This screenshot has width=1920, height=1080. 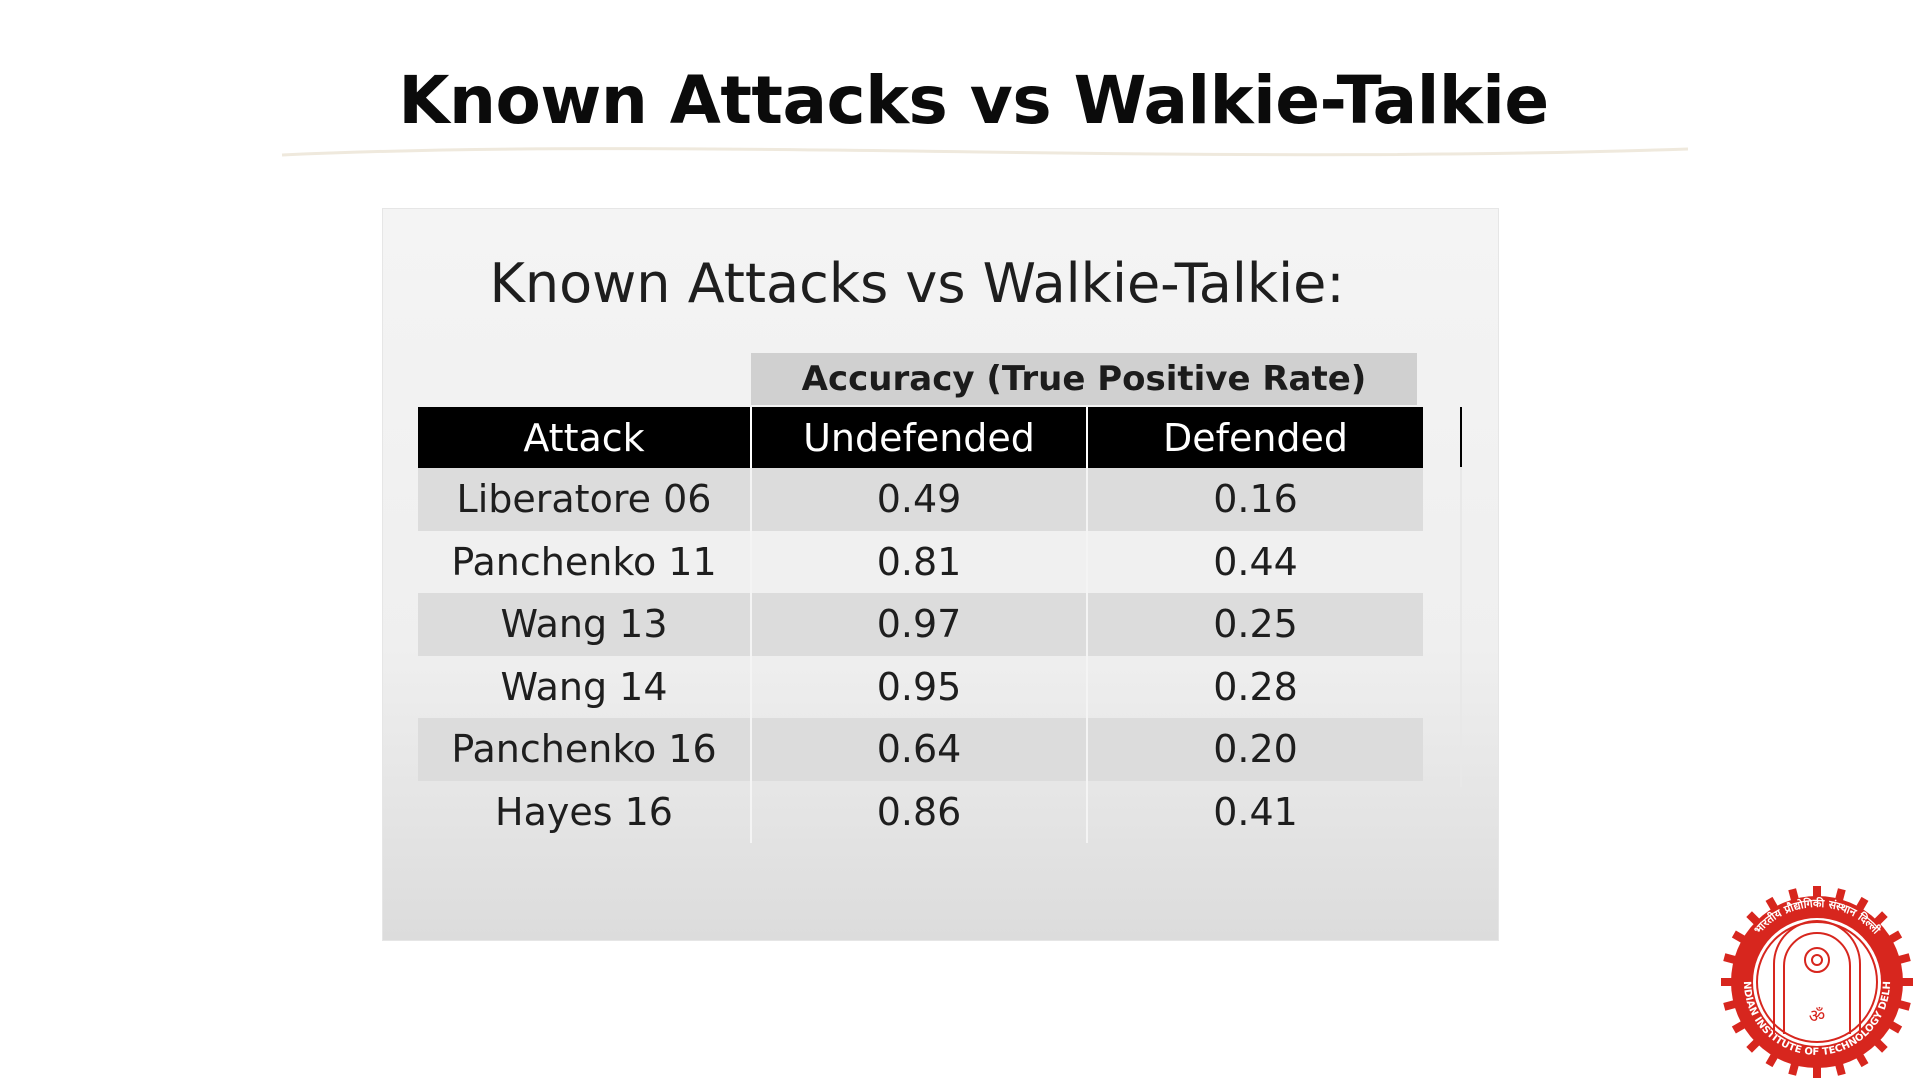 I want to click on column-header-attack: Attack, so click(x=584, y=437).